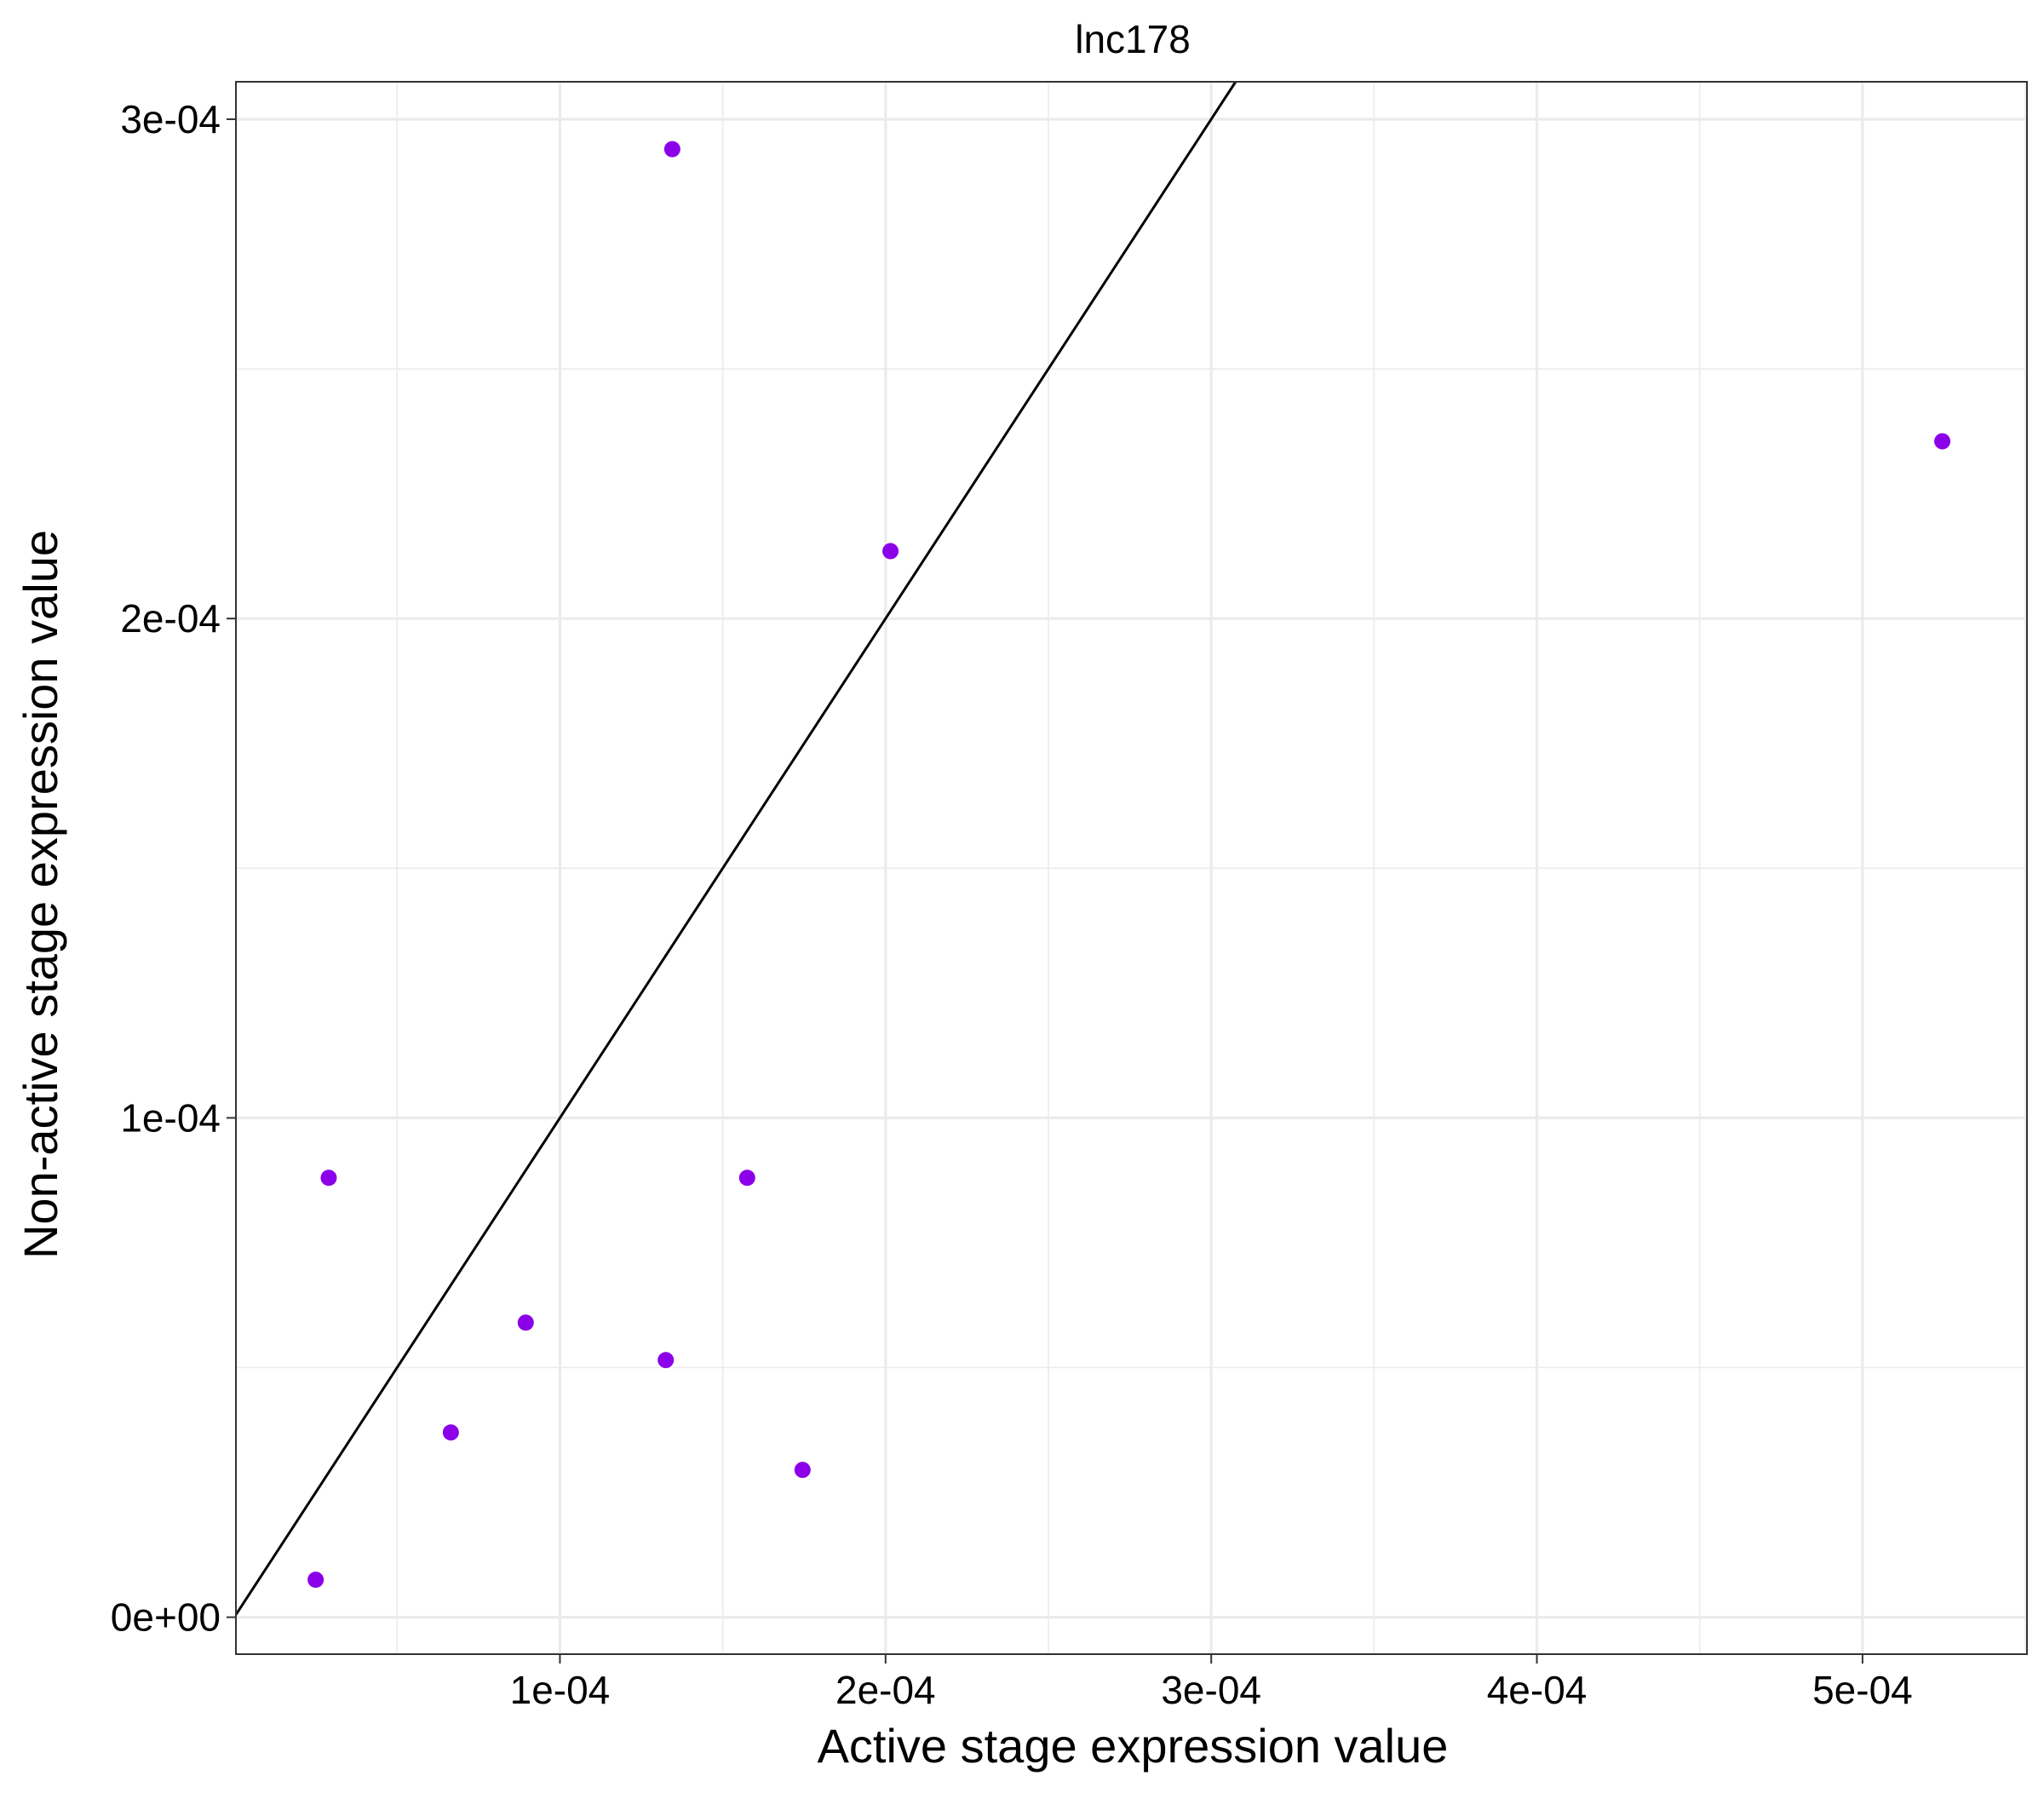 Image resolution: width=2044 pixels, height=1793 pixels. Describe the element at coordinates (170, 619) in the screenshot. I see `y-tick-label: 2e-04` at that location.